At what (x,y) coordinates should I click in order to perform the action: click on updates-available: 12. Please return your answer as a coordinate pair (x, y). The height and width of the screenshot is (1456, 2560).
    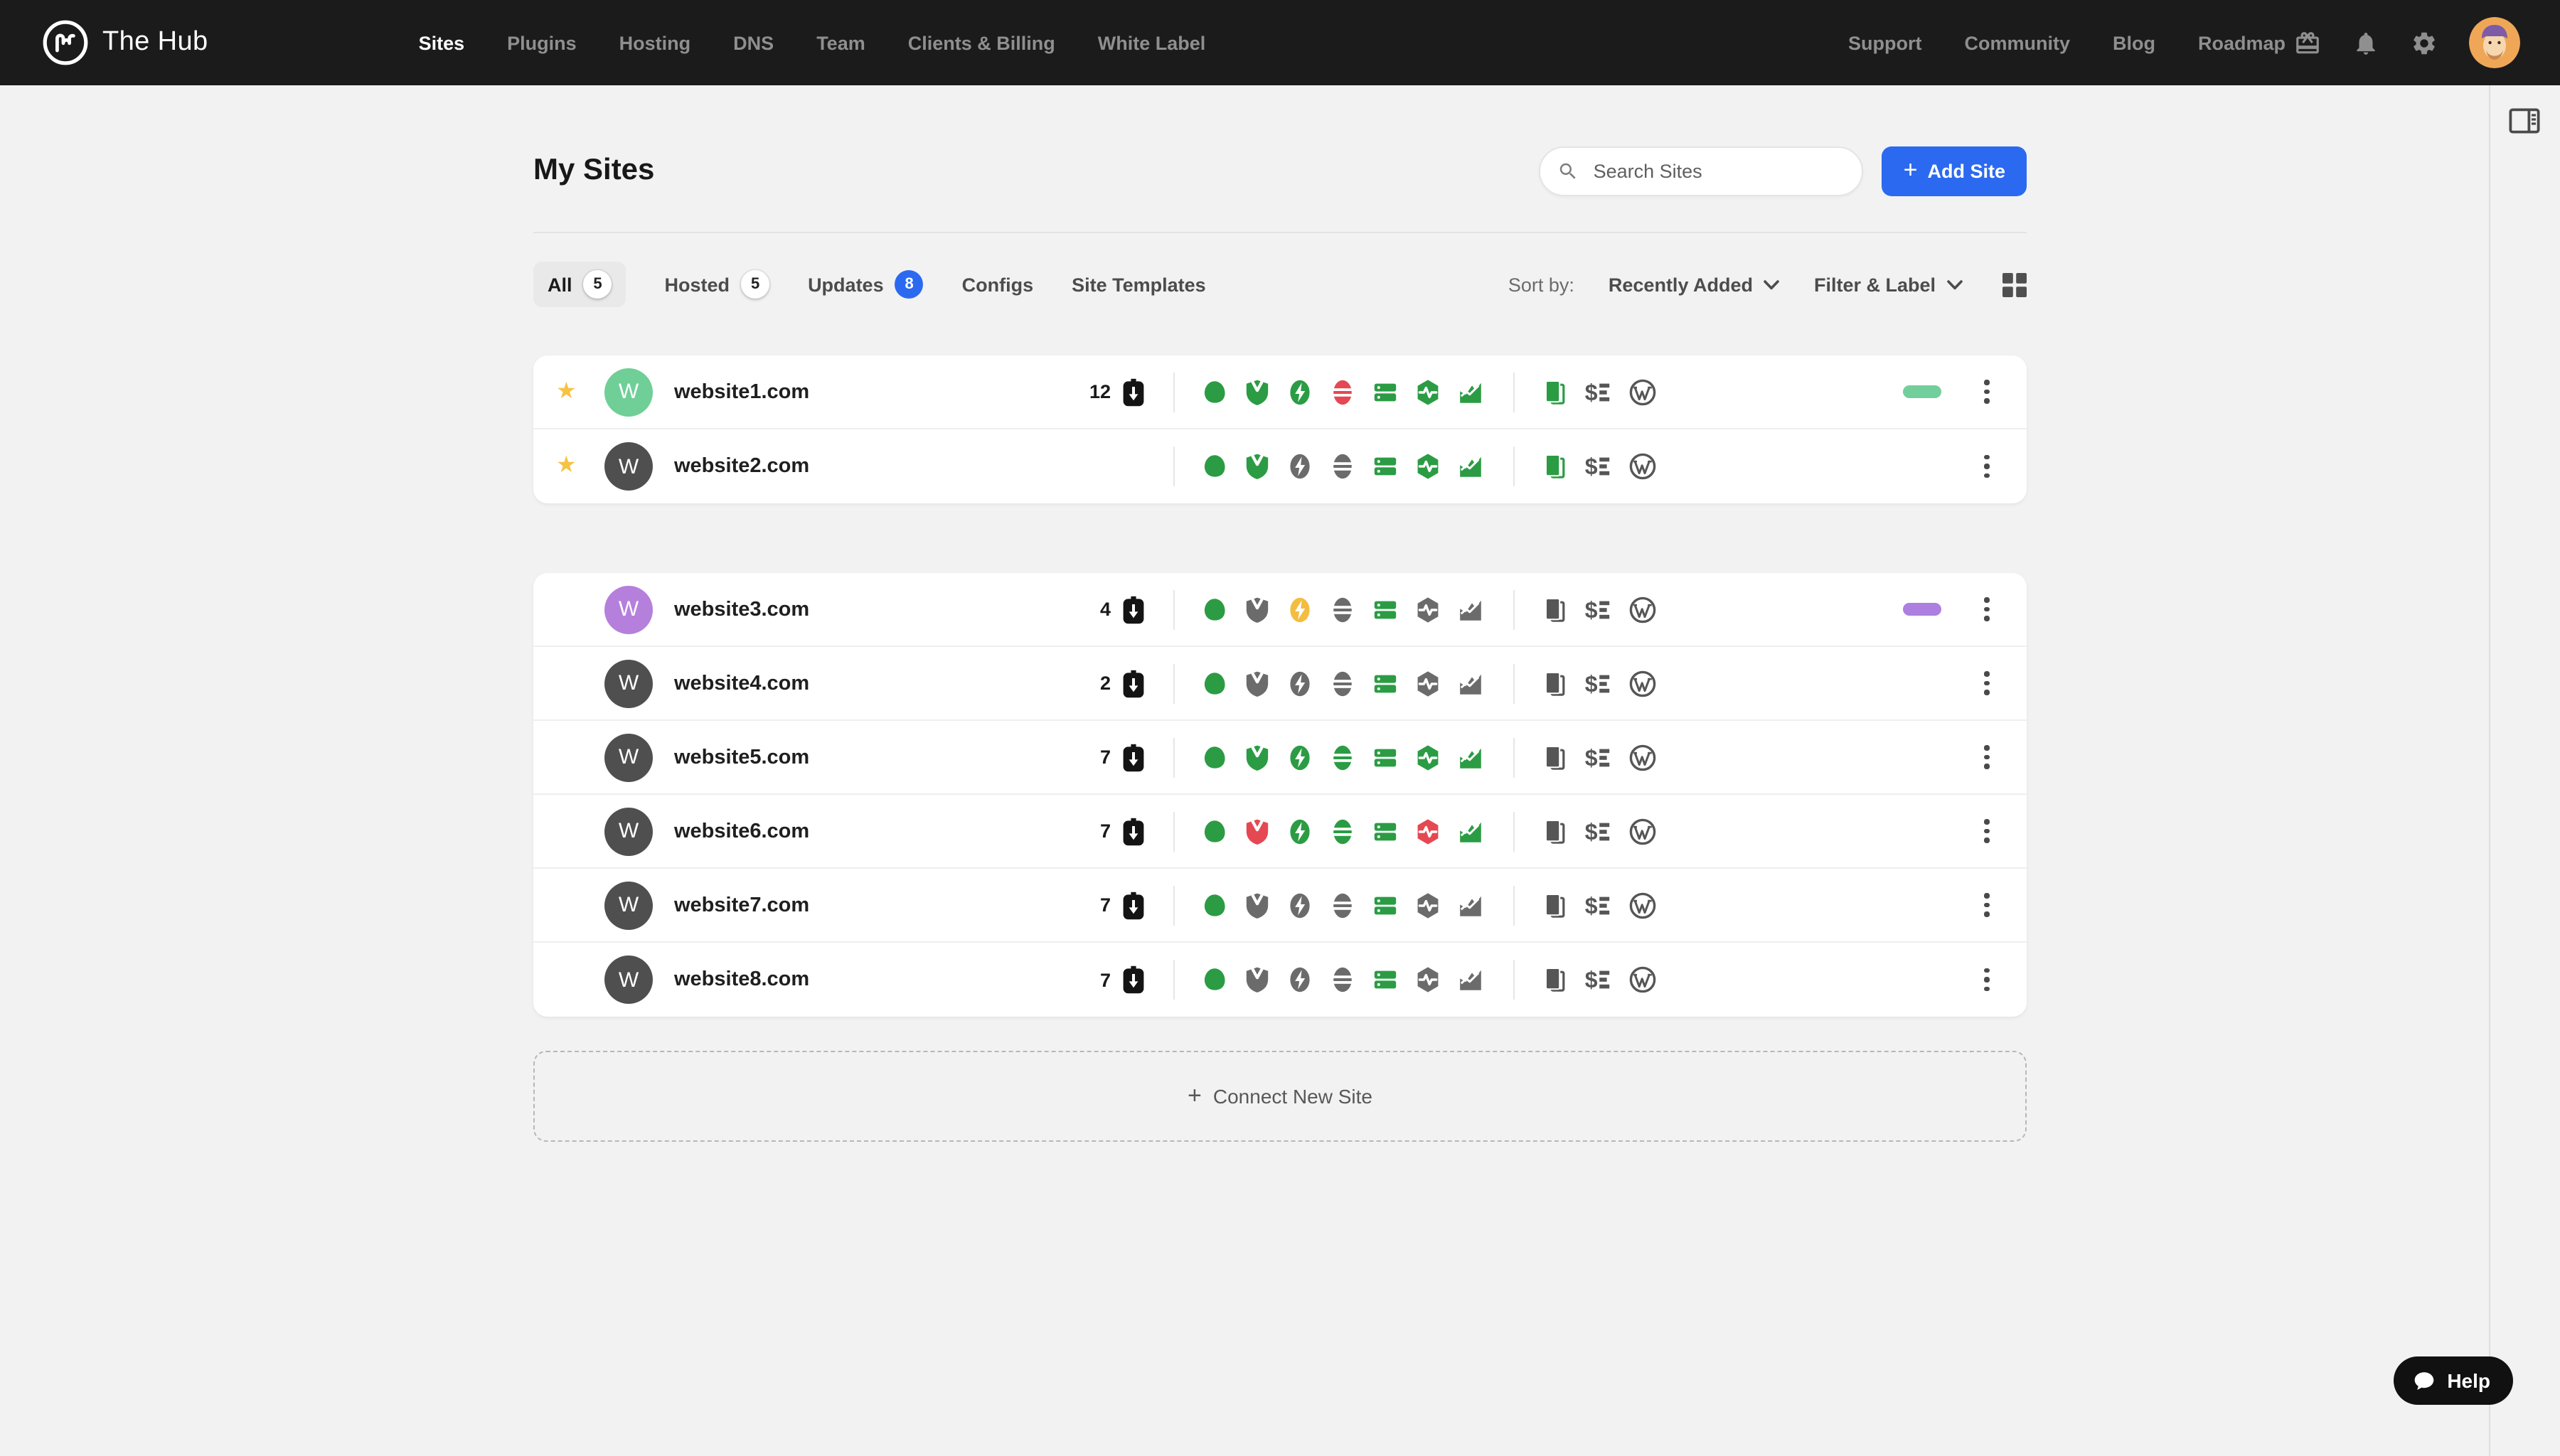
    Looking at the image, I should click on (1079, 392).